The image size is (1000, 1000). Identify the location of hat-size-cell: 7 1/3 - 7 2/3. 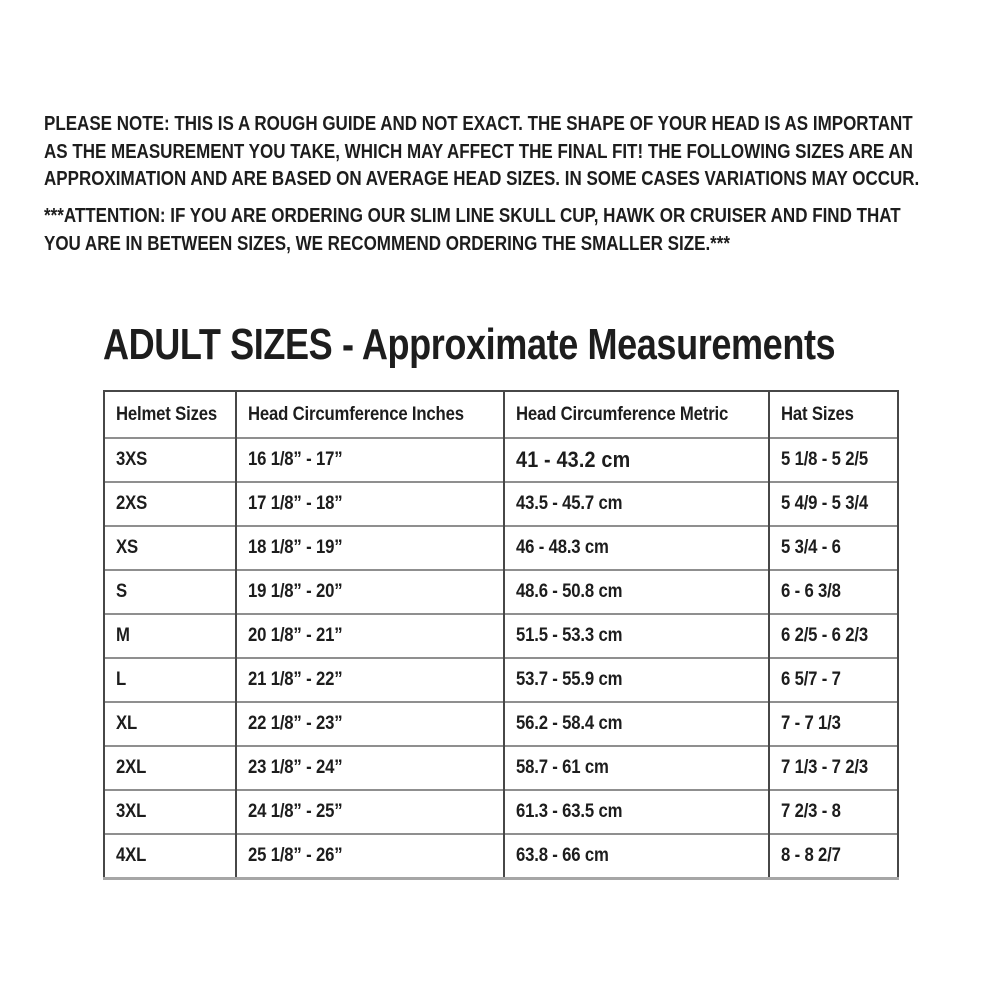
(833, 767).